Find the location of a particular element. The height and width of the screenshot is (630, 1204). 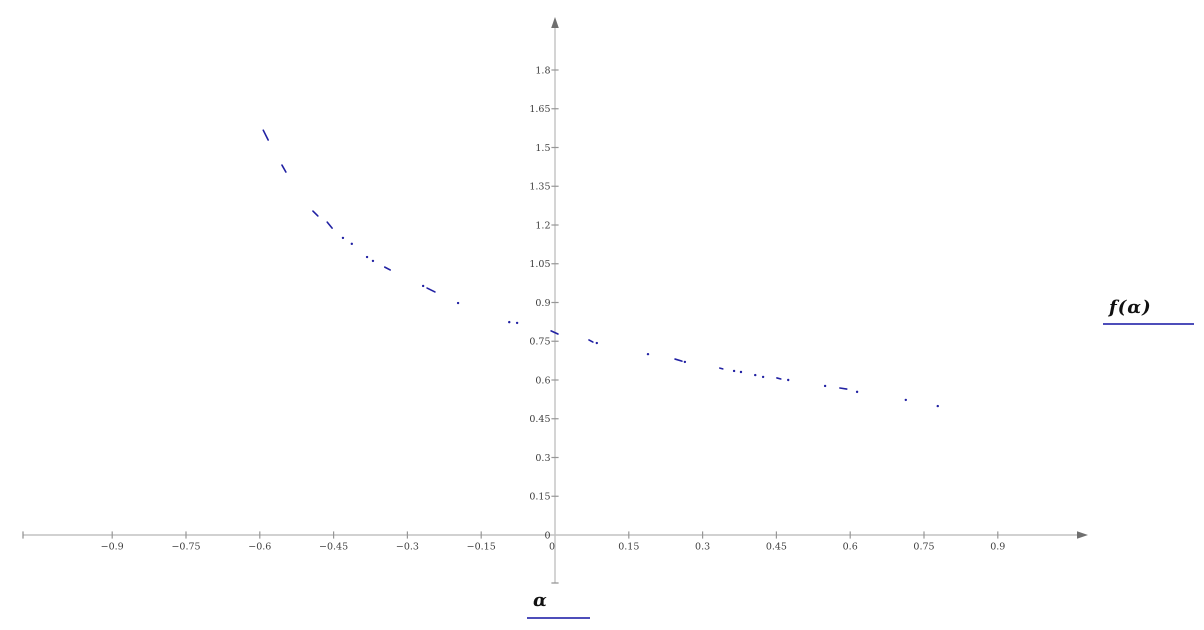

y-axis-title: f(α) is located at coordinates (1148, 311).